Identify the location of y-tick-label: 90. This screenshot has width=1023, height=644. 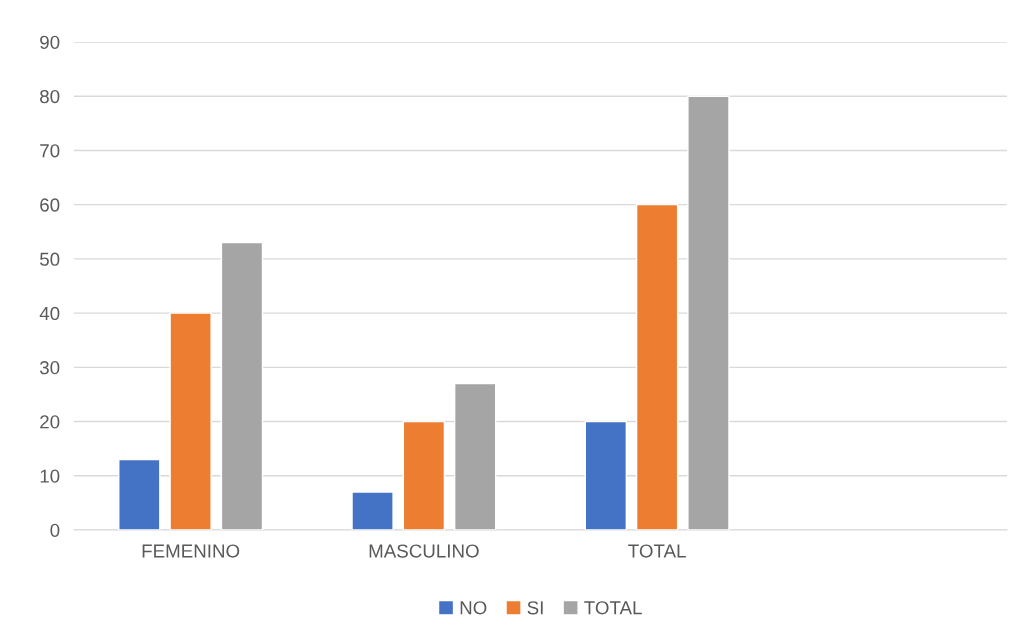
(50, 42).